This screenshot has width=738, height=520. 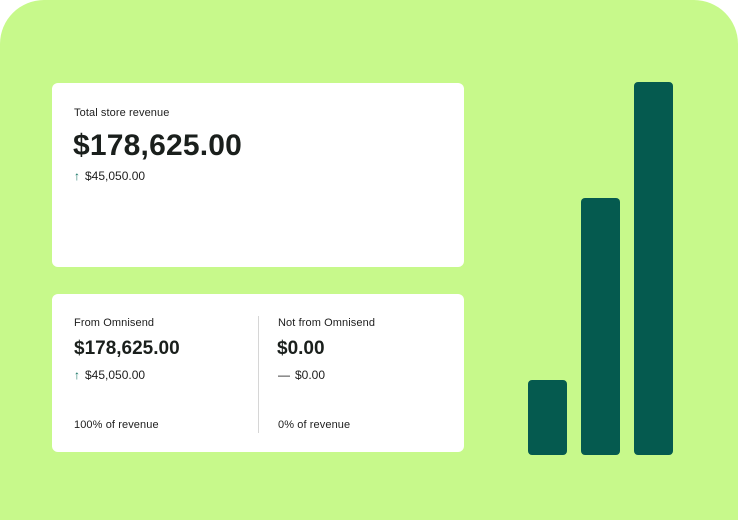 What do you see at coordinates (127, 348) in the screenshot?
I see `from-omnisend-value: $178,625.00` at bounding box center [127, 348].